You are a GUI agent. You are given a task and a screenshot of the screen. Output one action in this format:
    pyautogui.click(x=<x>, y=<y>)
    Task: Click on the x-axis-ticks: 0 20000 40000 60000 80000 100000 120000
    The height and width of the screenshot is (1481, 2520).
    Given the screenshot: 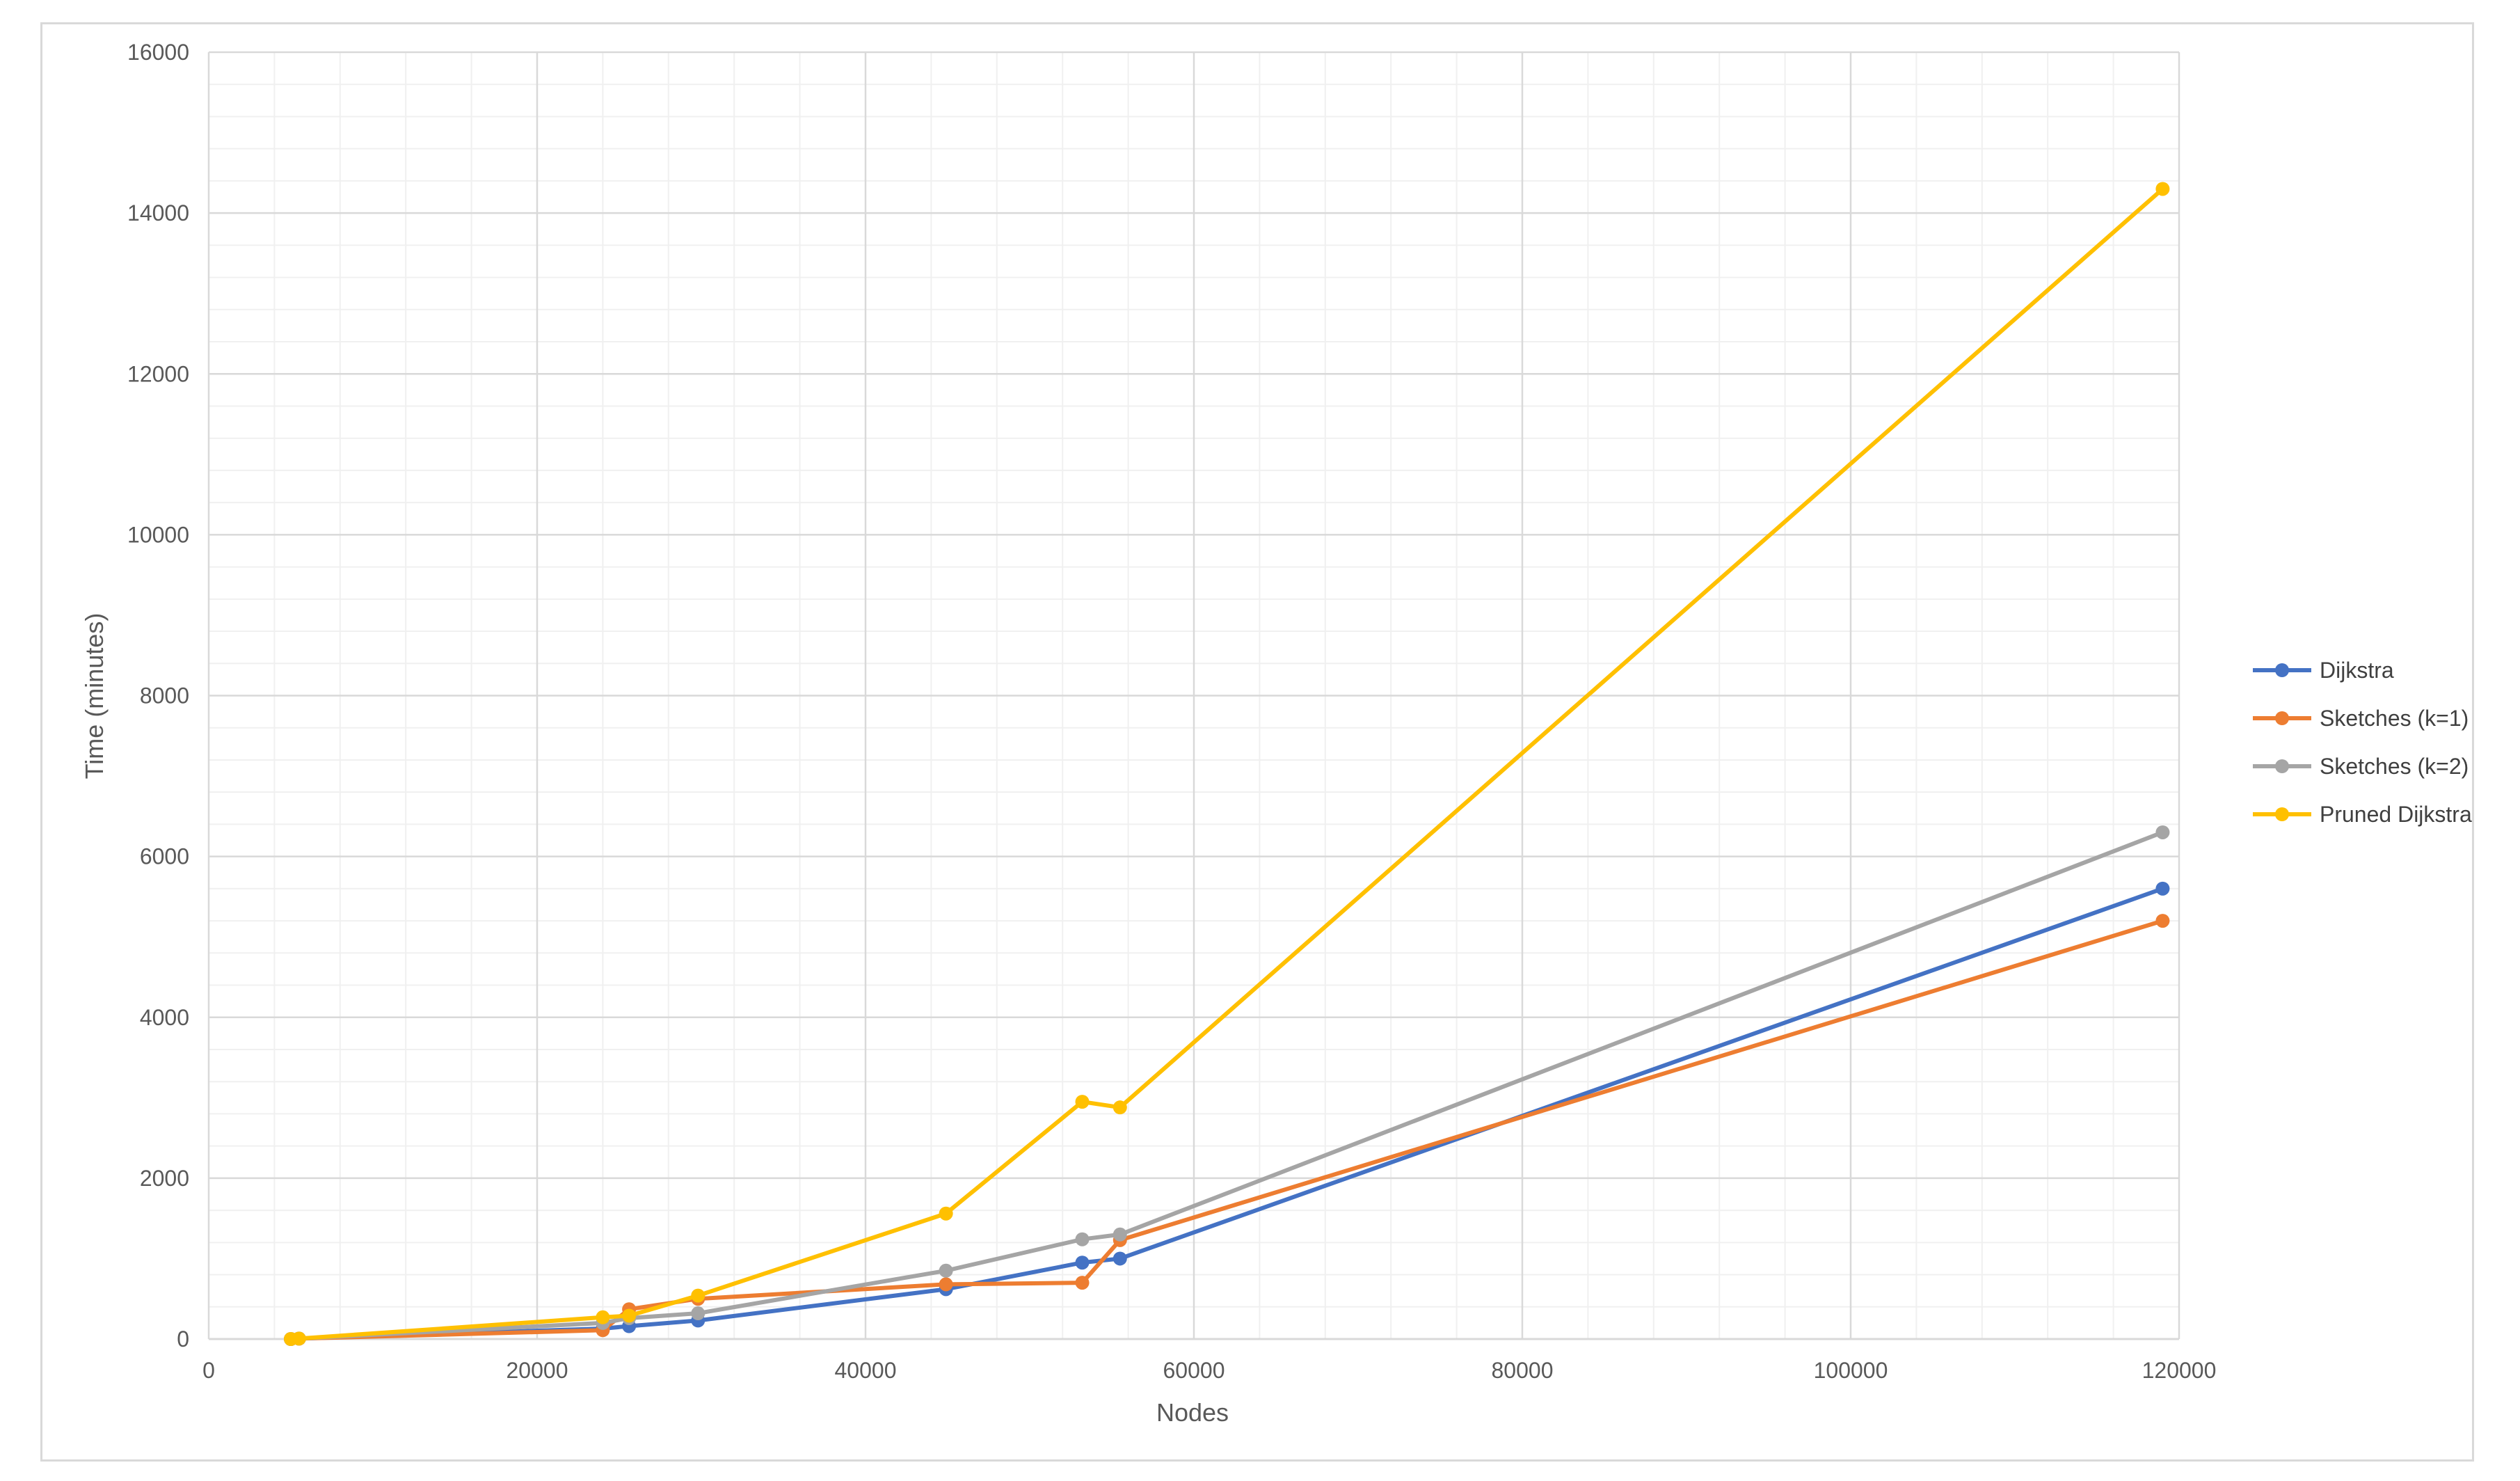 What is the action you would take?
    pyautogui.click(x=1209, y=1370)
    